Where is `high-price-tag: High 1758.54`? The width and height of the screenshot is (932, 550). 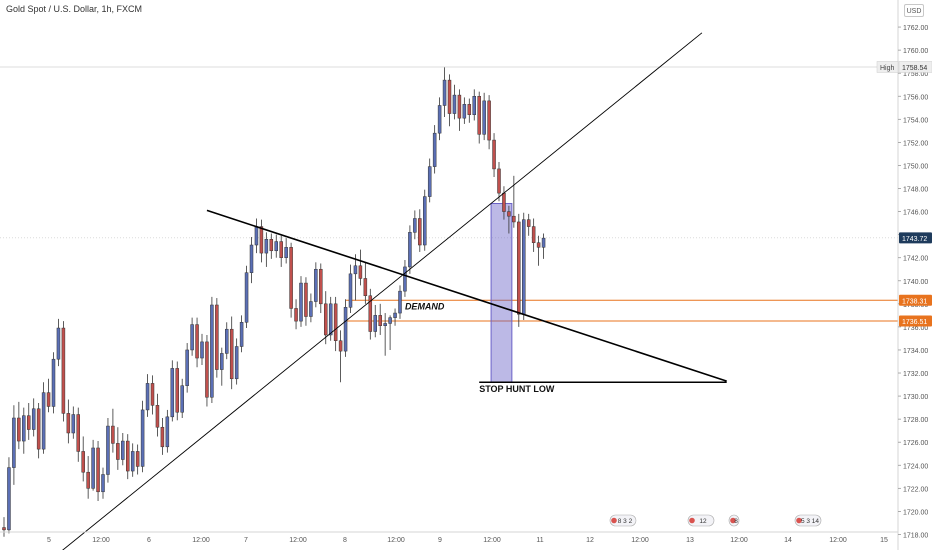 high-price-tag: High 1758.54 is located at coordinates (904, 67).